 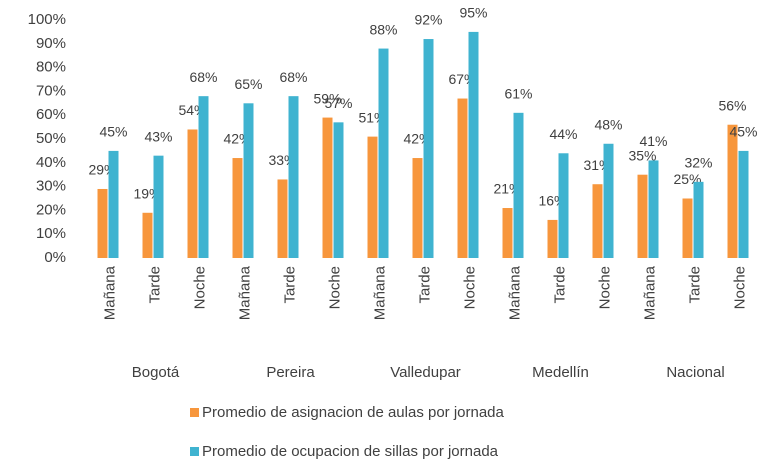 What do you see at coordinates (695, 372) in the screenshot?
I see `group-label: Nacional` at bounding box center [695, 372].